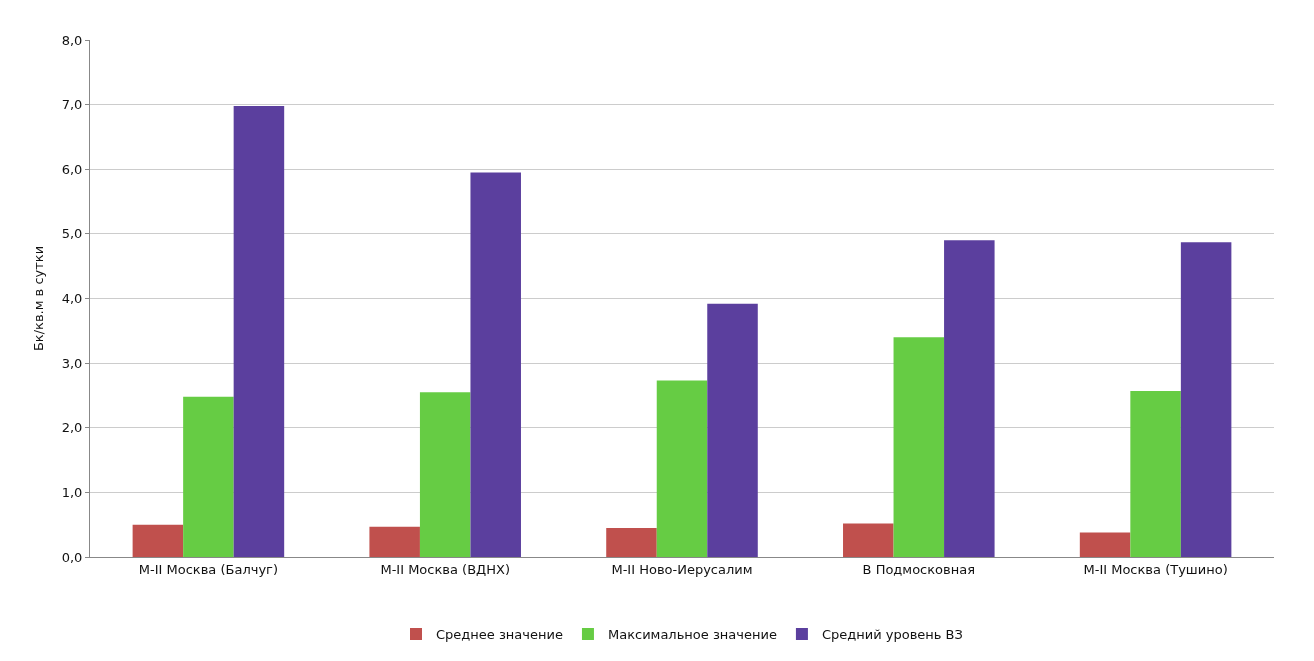 The width and height of the screenshot is (1314, 661). Describe the element at coordinates (919, 569) in the screenshot. I see `x-tick-label: В Подмосковная` at that location.